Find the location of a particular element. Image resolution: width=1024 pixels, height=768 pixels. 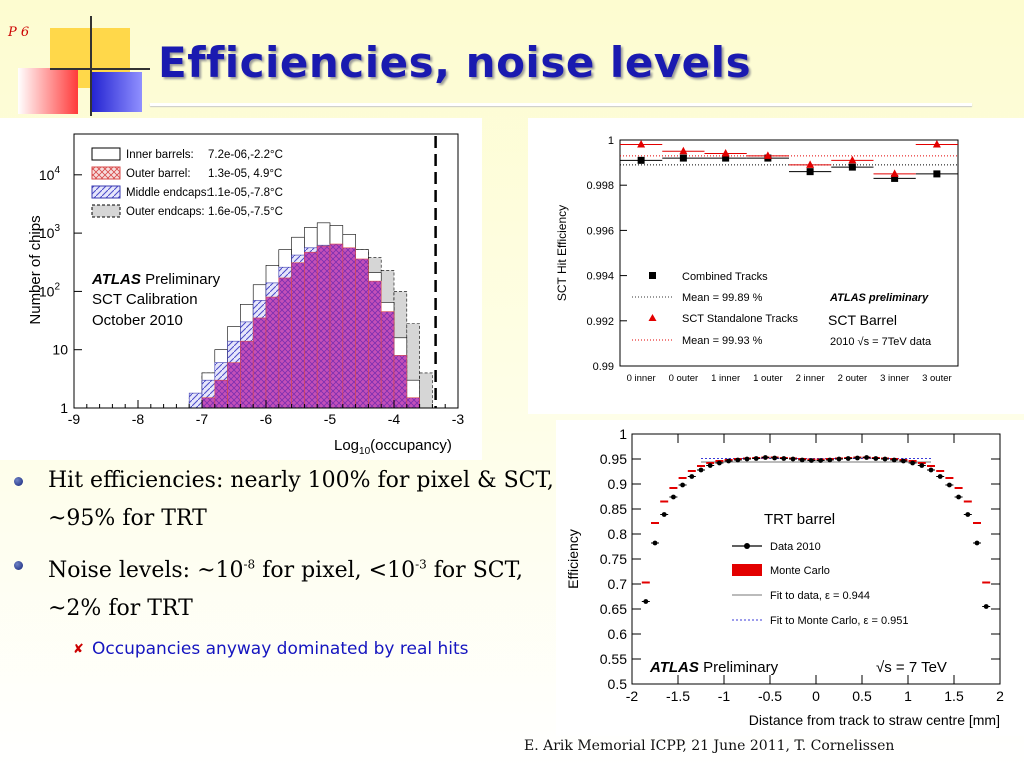

trt-x-tick-label: -1 is located at coordinates (724, 696).